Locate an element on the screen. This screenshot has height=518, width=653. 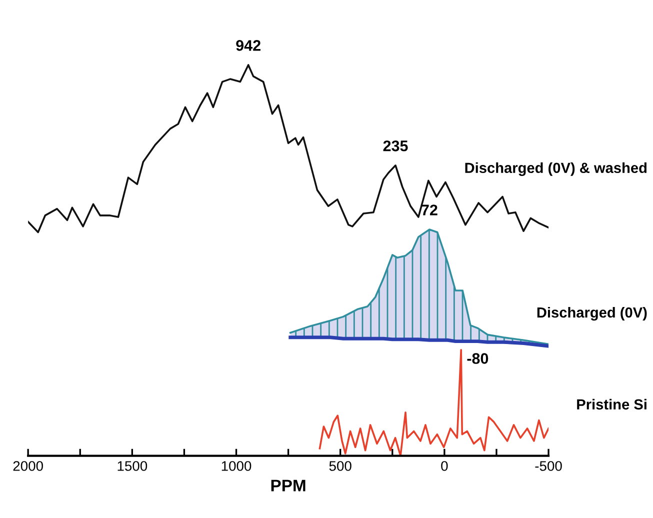
series-label: Discharged (0V) & washed is located at coordinates (555, 169).